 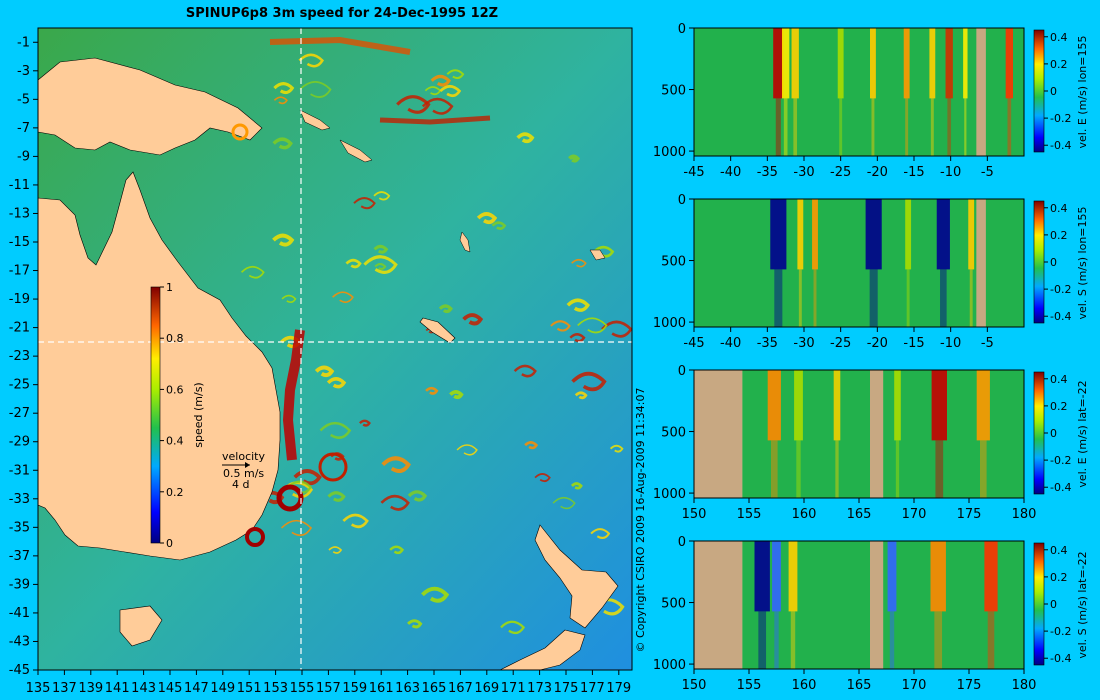 I want to click on map-x-tick-label: 145, so click(x=170, y=688).